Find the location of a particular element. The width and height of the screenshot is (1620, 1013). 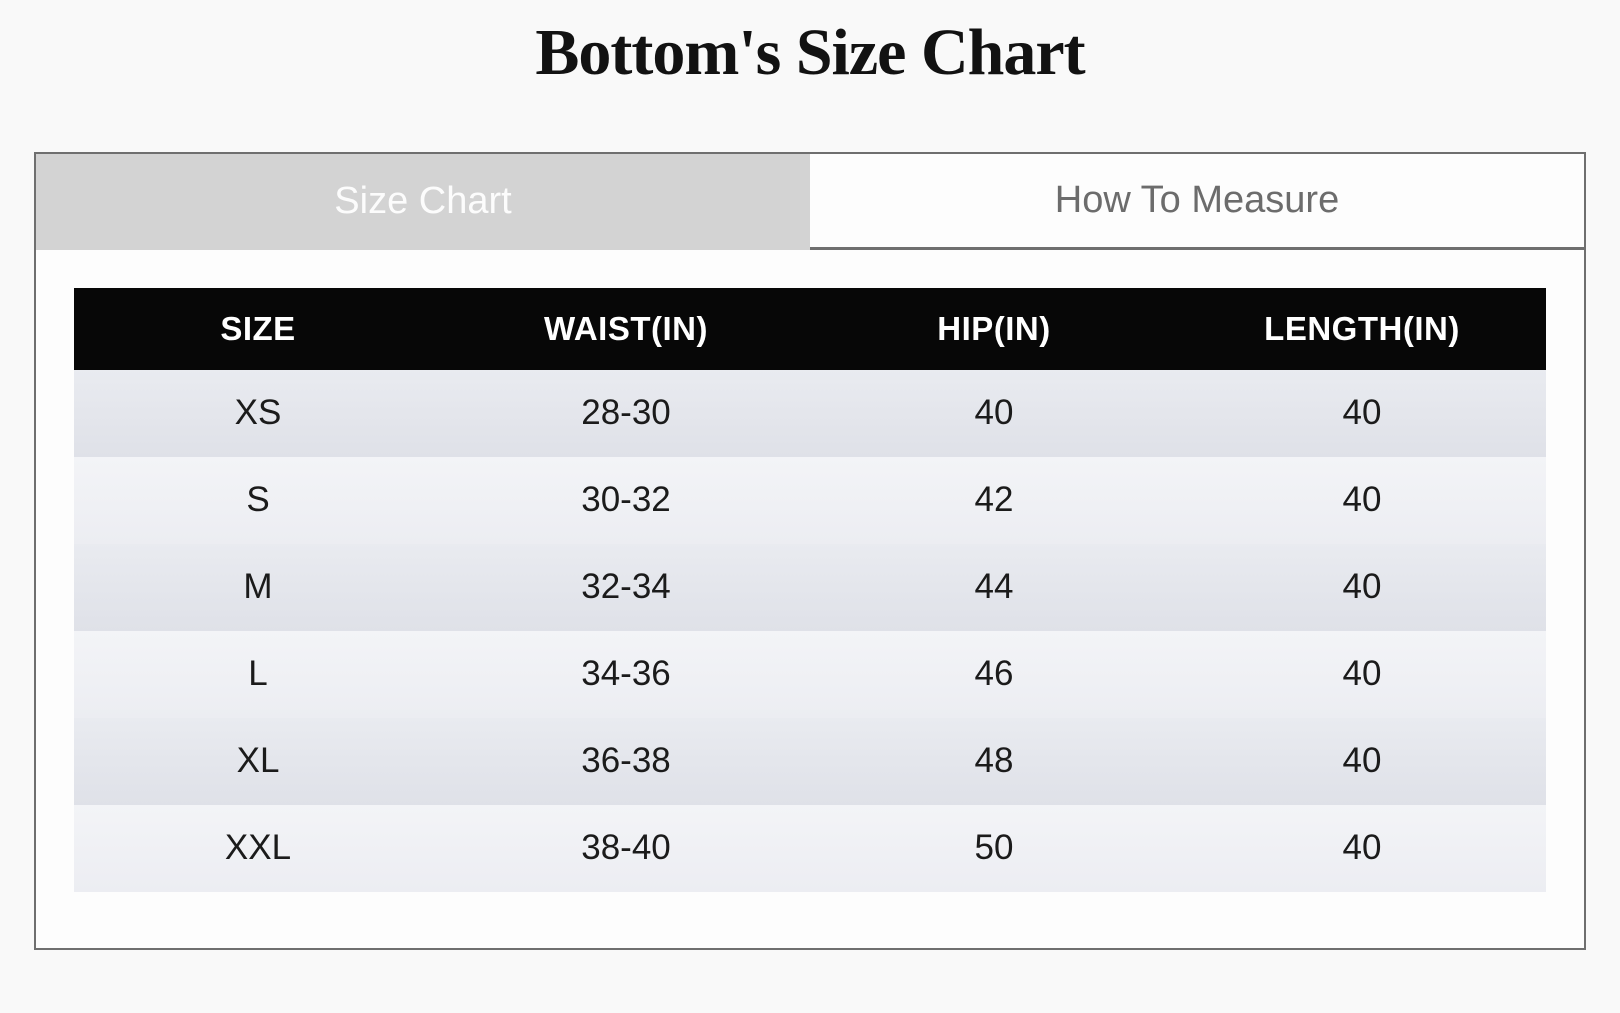

table-cell: XL is located at coordinates (258, 761).